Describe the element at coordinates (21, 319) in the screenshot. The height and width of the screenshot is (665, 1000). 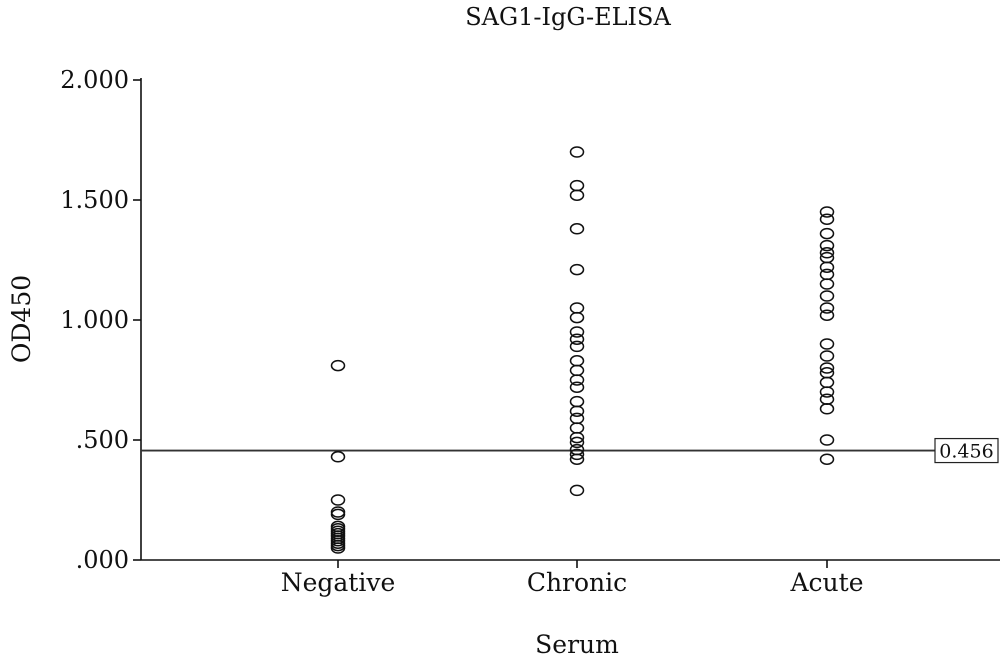
I see `y-axis-label: OD450` at that location.